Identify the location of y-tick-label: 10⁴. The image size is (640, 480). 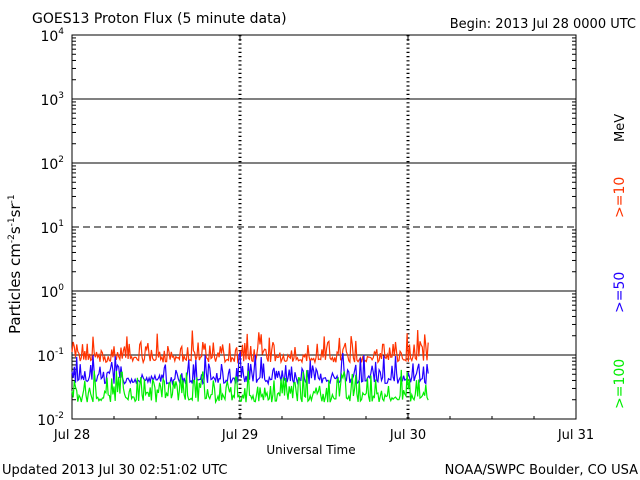
(52, 36).